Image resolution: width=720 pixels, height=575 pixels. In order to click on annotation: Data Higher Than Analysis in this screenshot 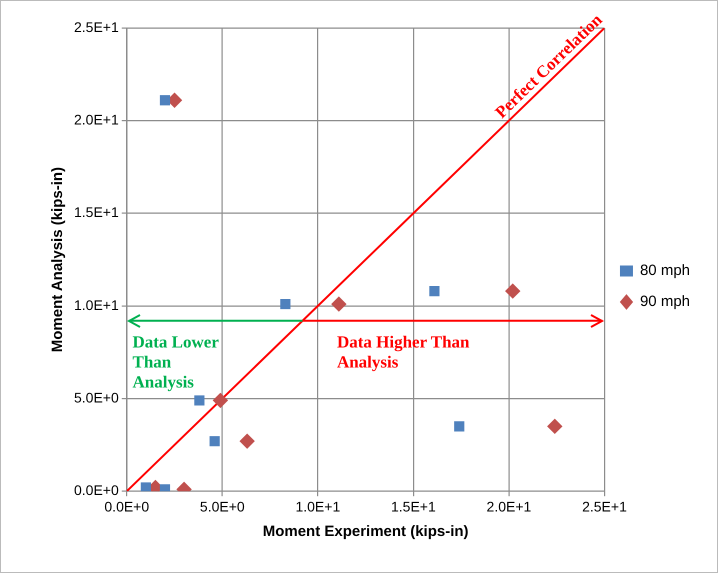, I will do `click(403, 352)`.